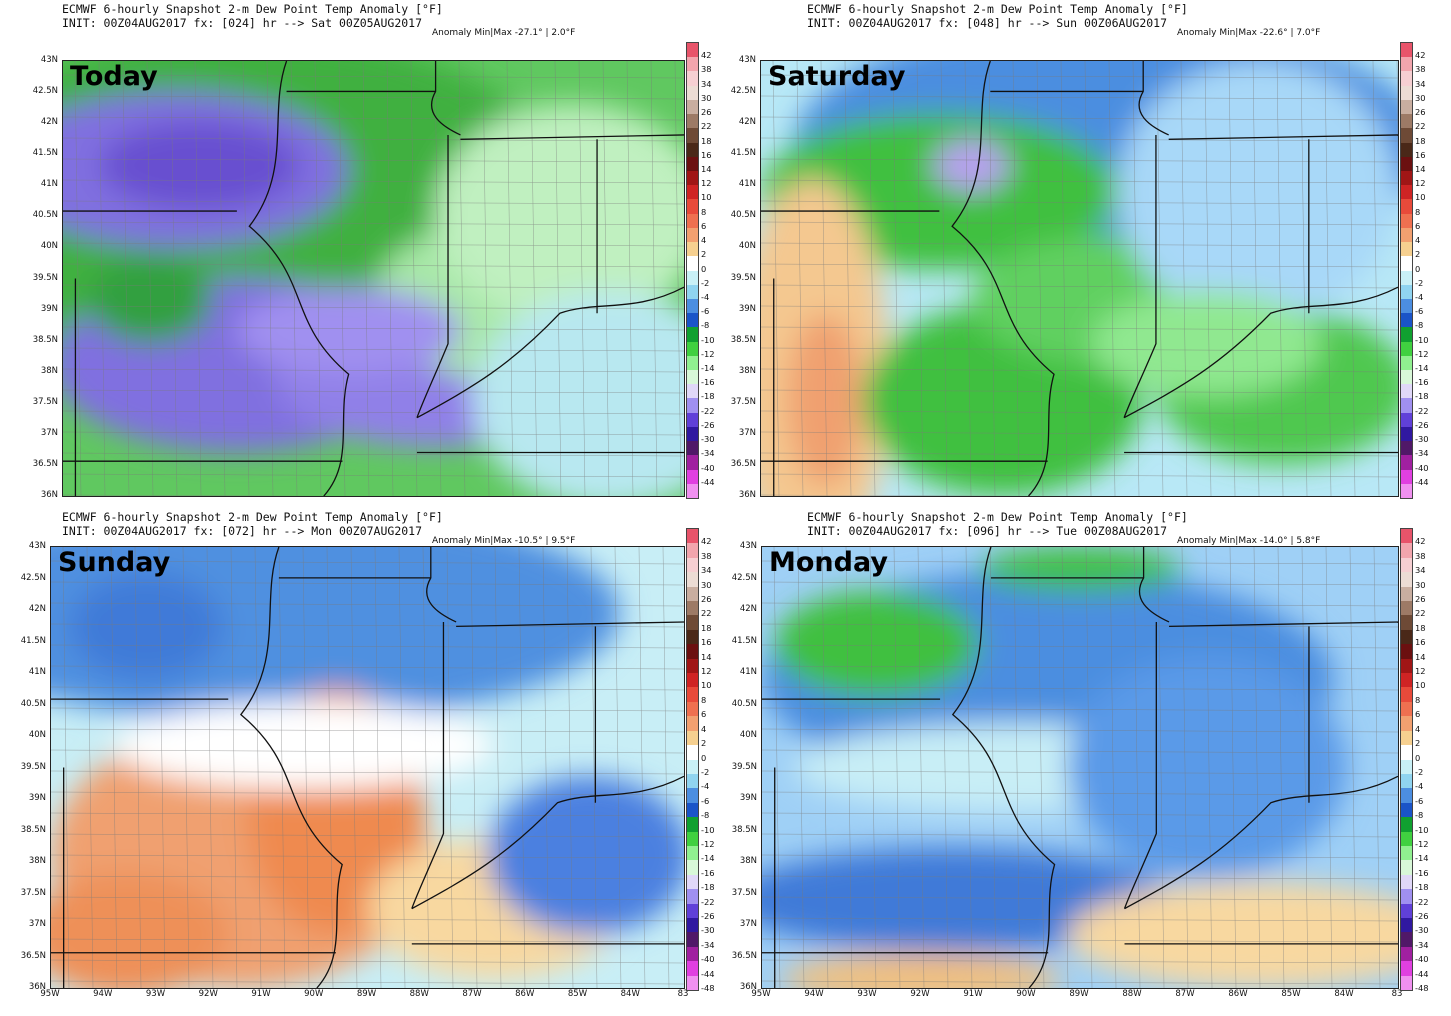 The height and width of the screenshot is (1016, 1451). What do you see at coordinates (1422, 396) in the screenshot?
I see `color-scale-label: -18` at bounding box center [1422, 396].